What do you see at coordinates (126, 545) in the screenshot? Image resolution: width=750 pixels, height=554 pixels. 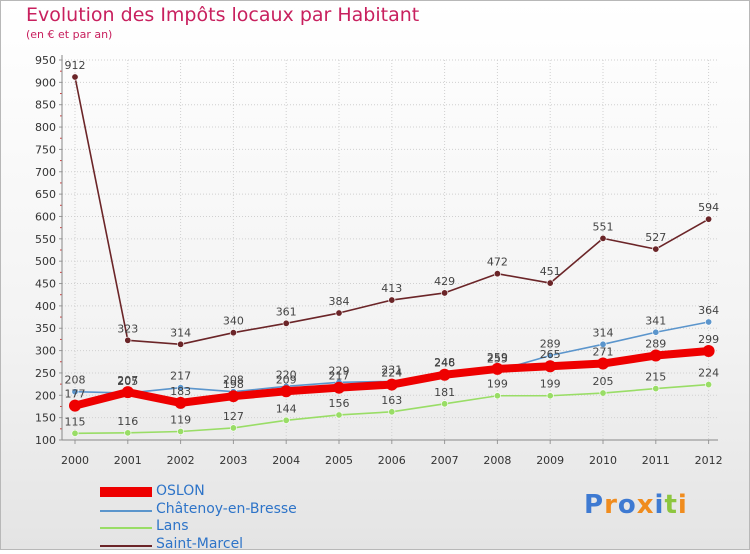 I see `legend-swatch-saint-marcel` at bounding box center [126, 545].